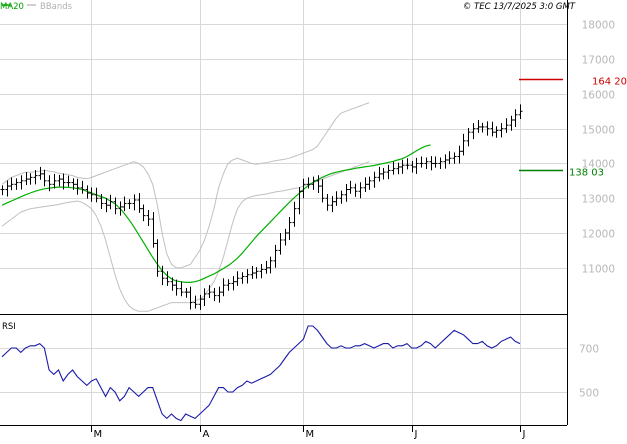  What do you see at coordinates (206, 434) in the screenshot?
I see `month-label: A` at bounding box center [206, 434].